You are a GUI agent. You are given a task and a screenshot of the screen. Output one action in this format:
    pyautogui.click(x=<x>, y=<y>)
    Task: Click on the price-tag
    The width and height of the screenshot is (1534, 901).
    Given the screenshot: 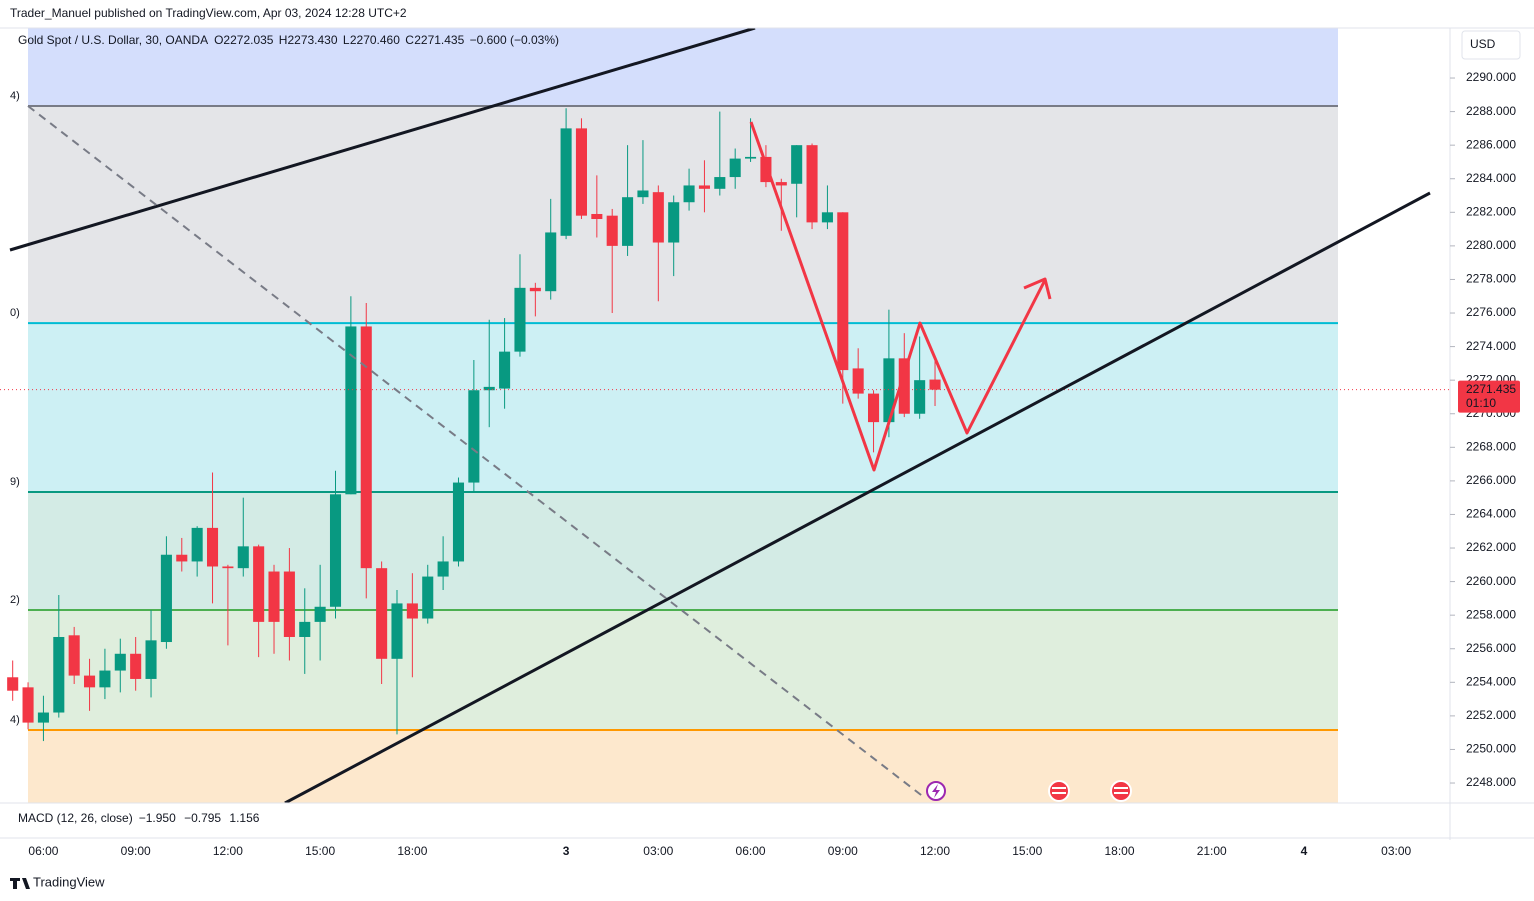 What is the action you would take?
    pyautogui.click(x=1489, y=396)
    